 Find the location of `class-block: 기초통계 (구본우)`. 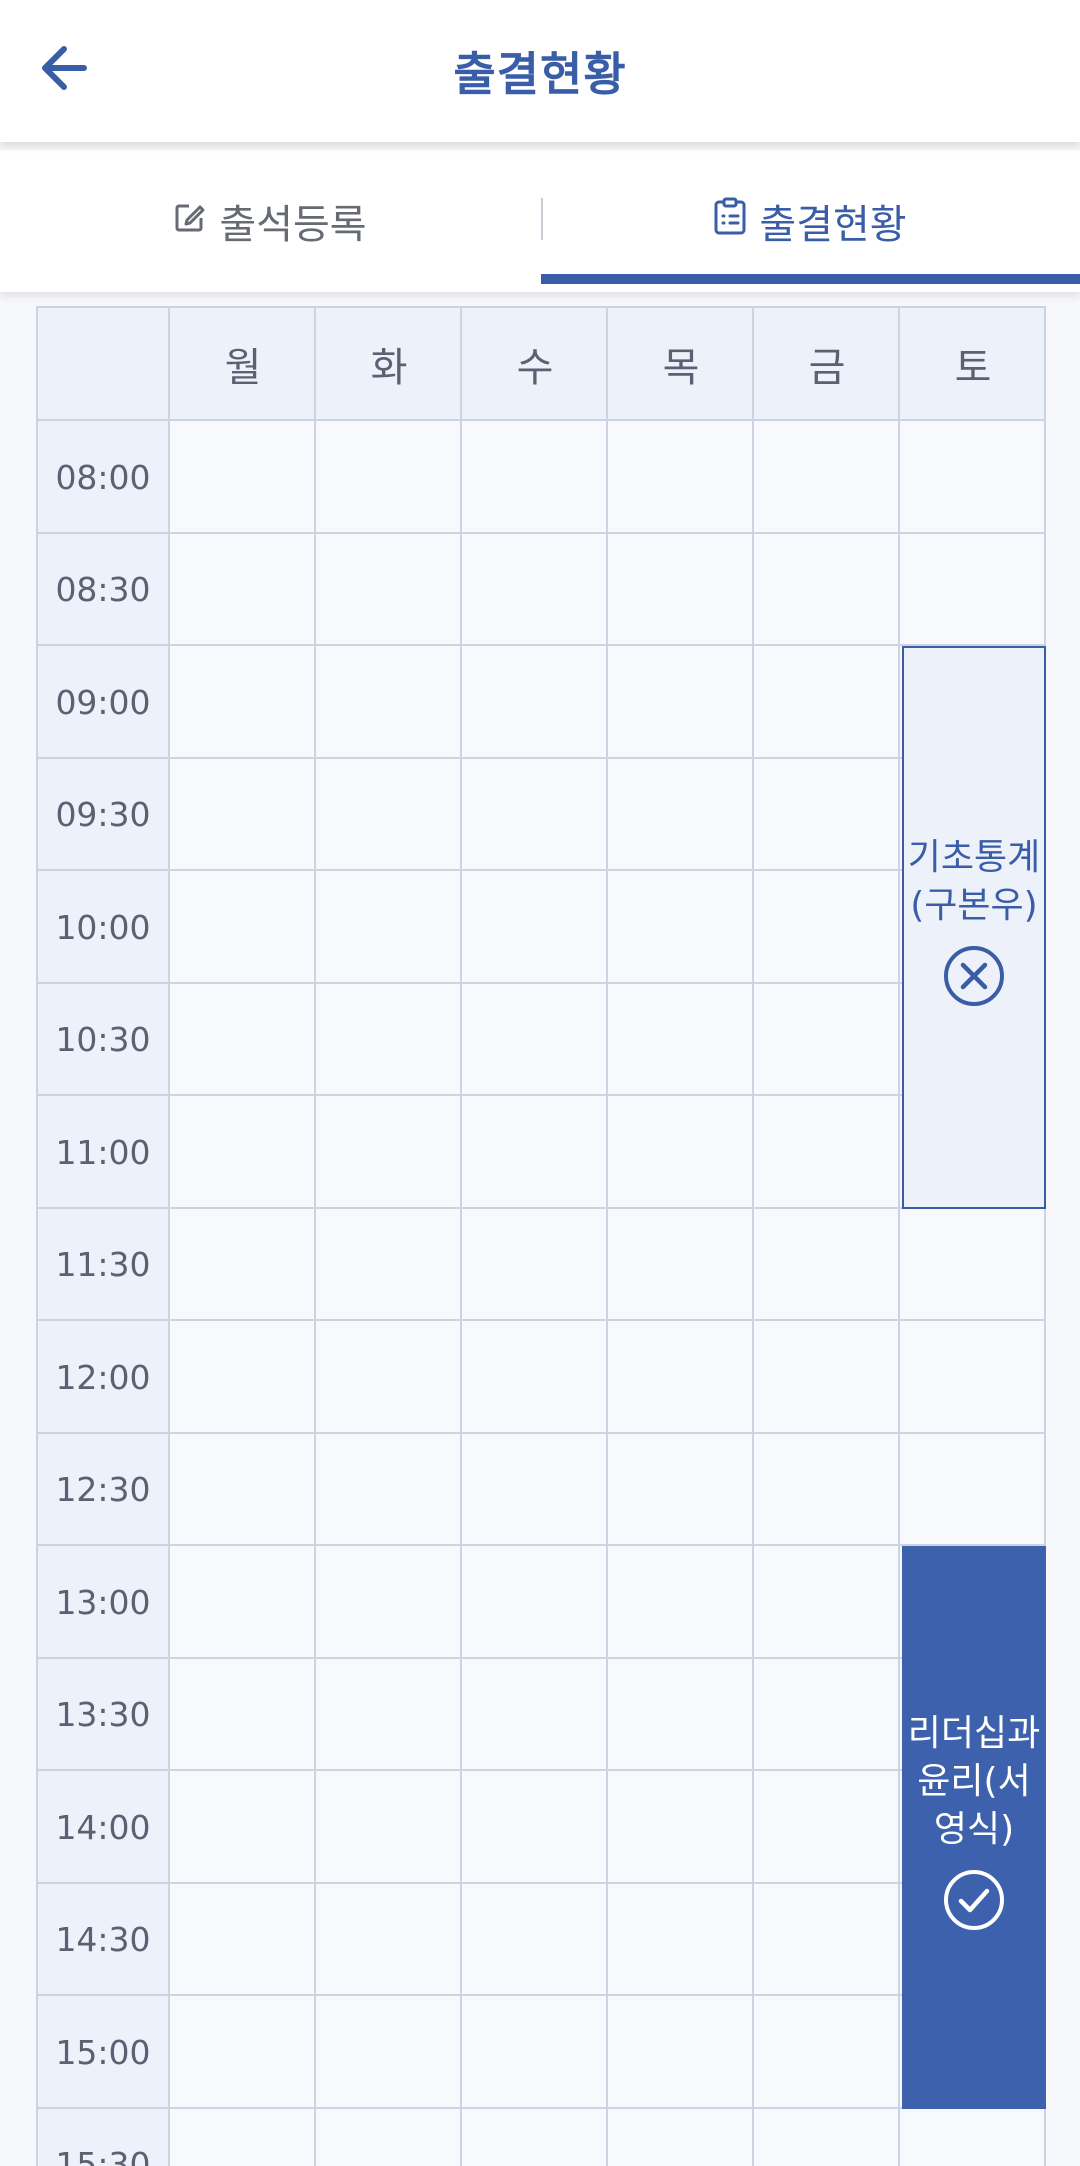

class-block: 기초통계 (구본우) is located at coordinates (974, 927).